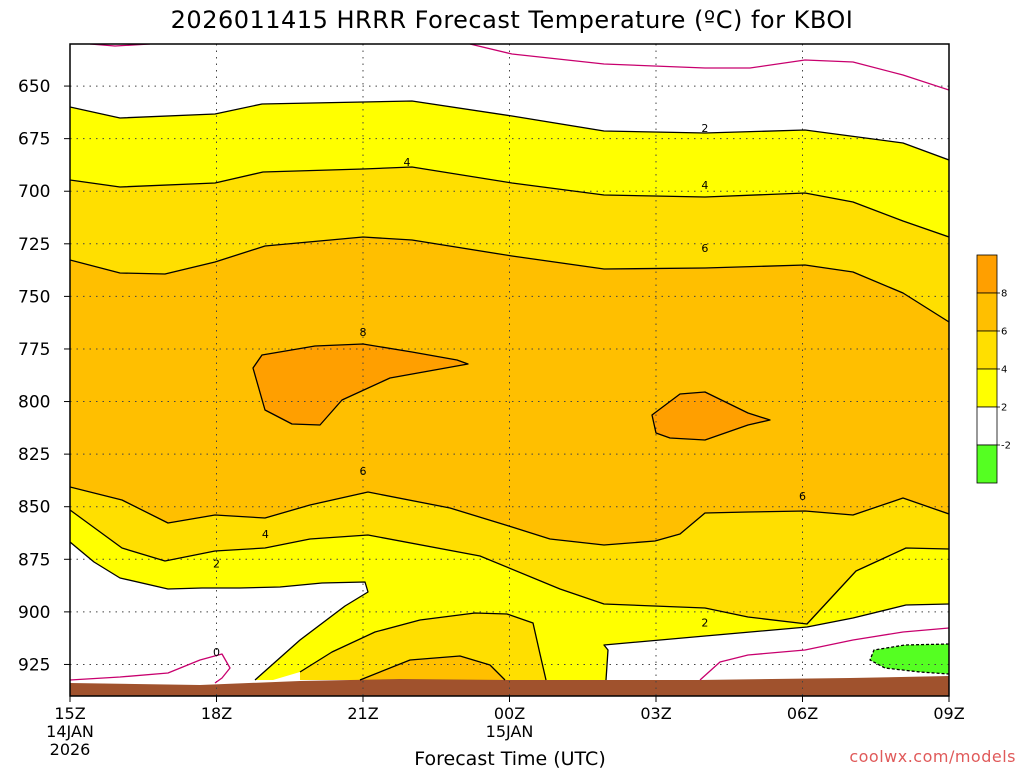  Describe the element at coordinates (1004, 332) in the screenshot. I see `colorbar-label: 6` at that location.